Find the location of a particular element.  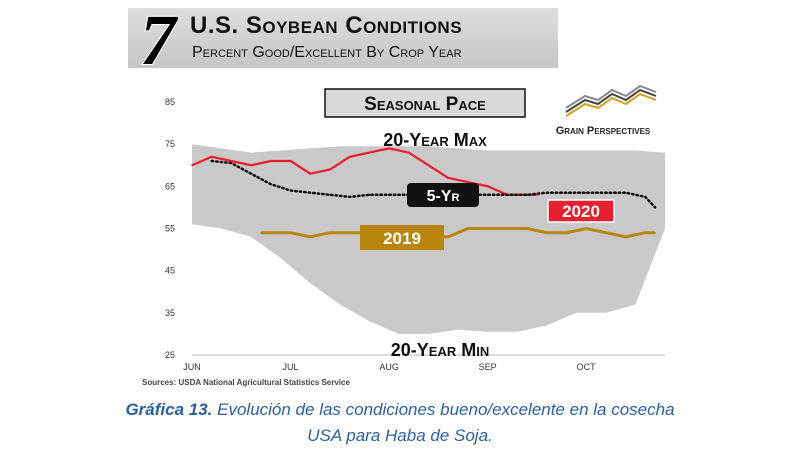

legend-5yr-label: 5-Yr is located at coordinates (443, 196).